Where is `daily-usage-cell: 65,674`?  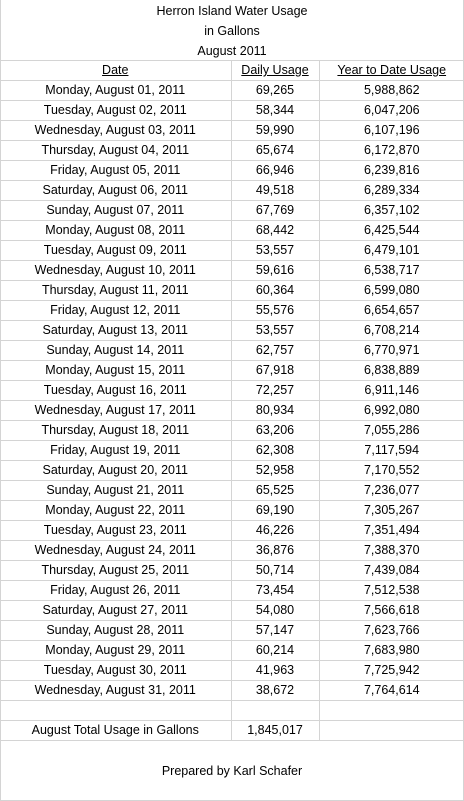
daily-usage-cell: 65,674 is located at coordinates (274, 150).